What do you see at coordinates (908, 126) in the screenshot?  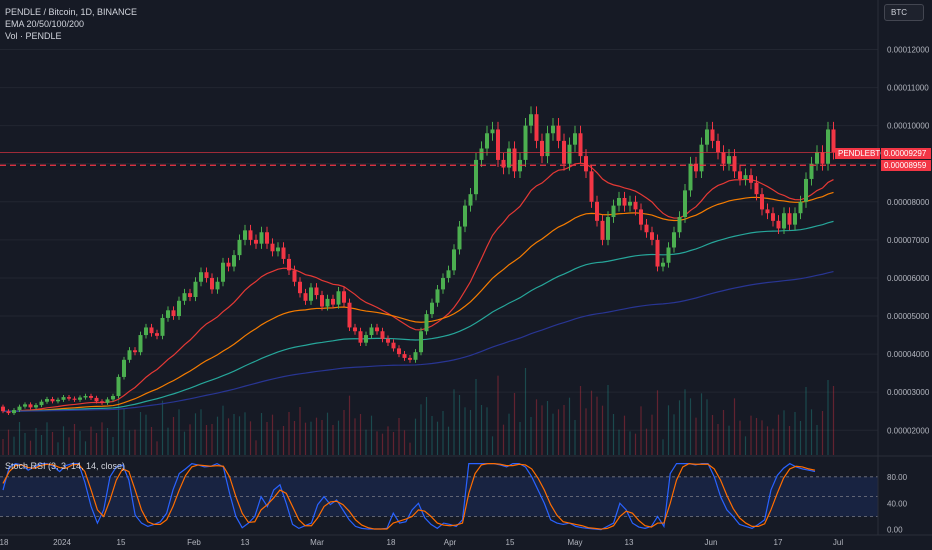 I see `price-axis-tick: 0.00010000` at bounding box center [908, 126].